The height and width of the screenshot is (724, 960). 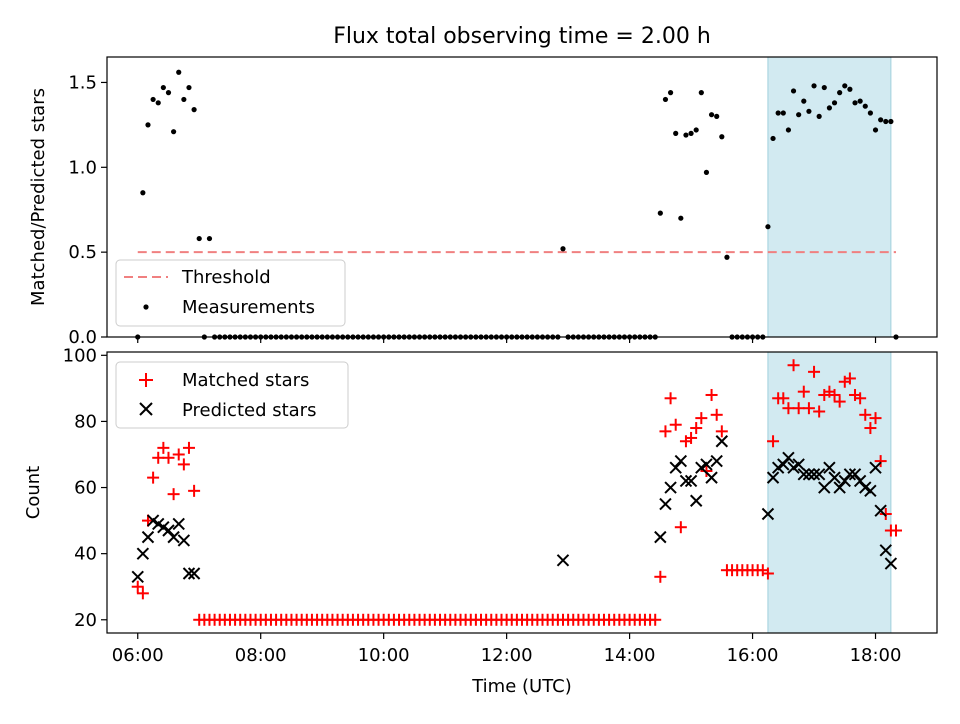 What do you see at coordinates (230, 293) in the screenshot?
I see `top-legend: Threshold Measurements` at bounding box center [230, 293].